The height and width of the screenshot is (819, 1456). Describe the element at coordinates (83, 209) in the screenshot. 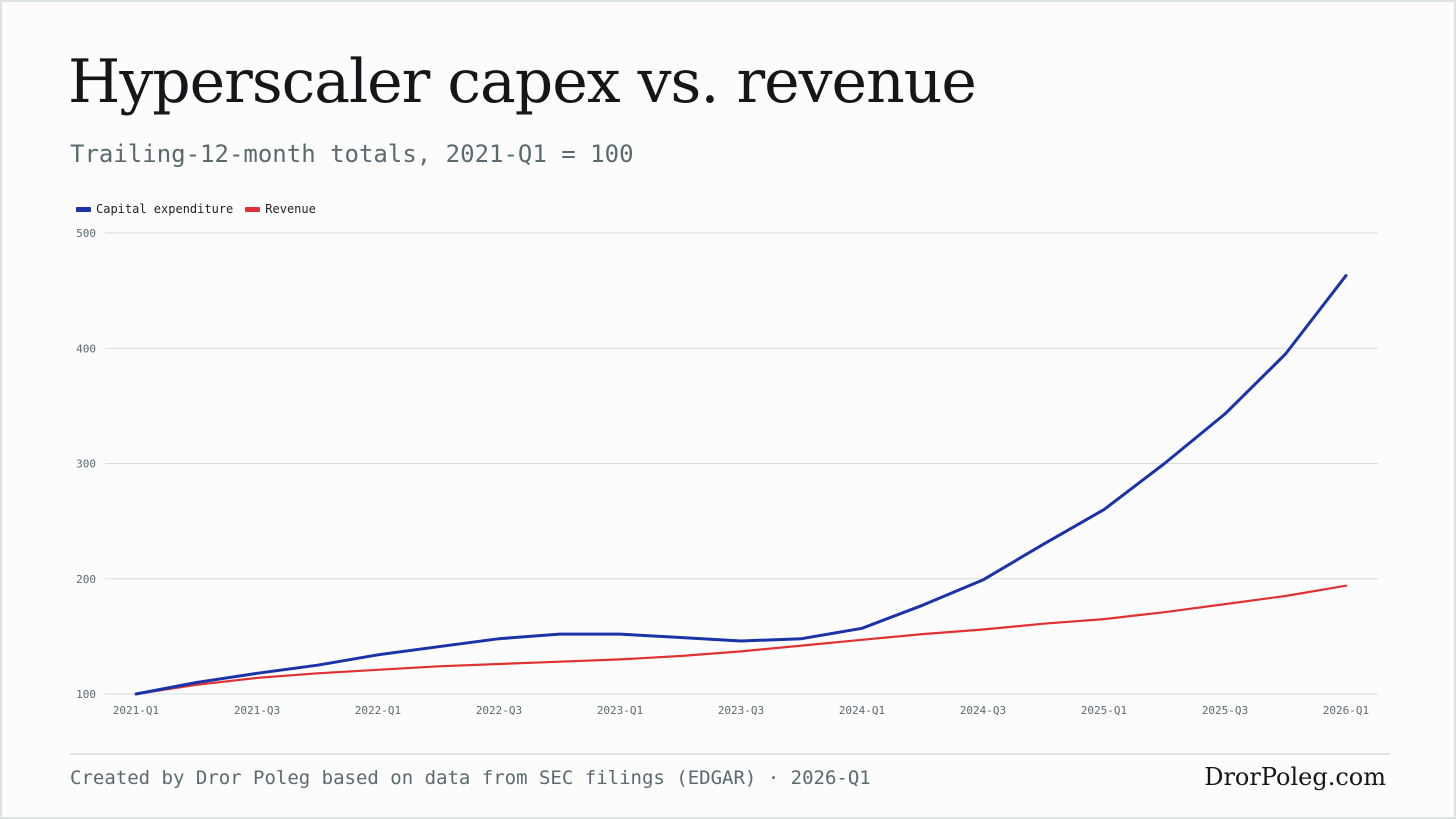

I see `legend-swatch-capex` at that location.